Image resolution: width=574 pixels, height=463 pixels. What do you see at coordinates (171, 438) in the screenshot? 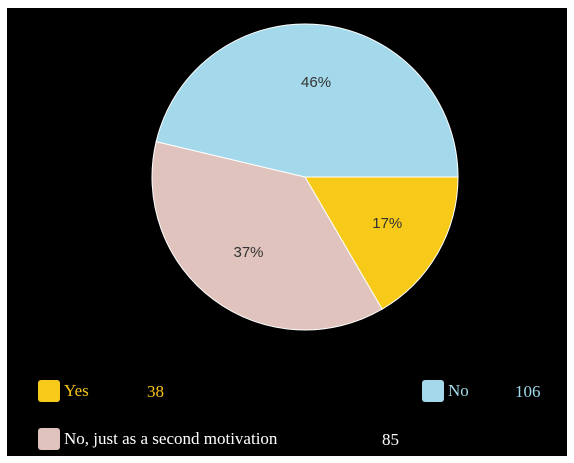
I see `legend-label-second-motivation: No, just as a second motivation` at bounding box center [171, 438].